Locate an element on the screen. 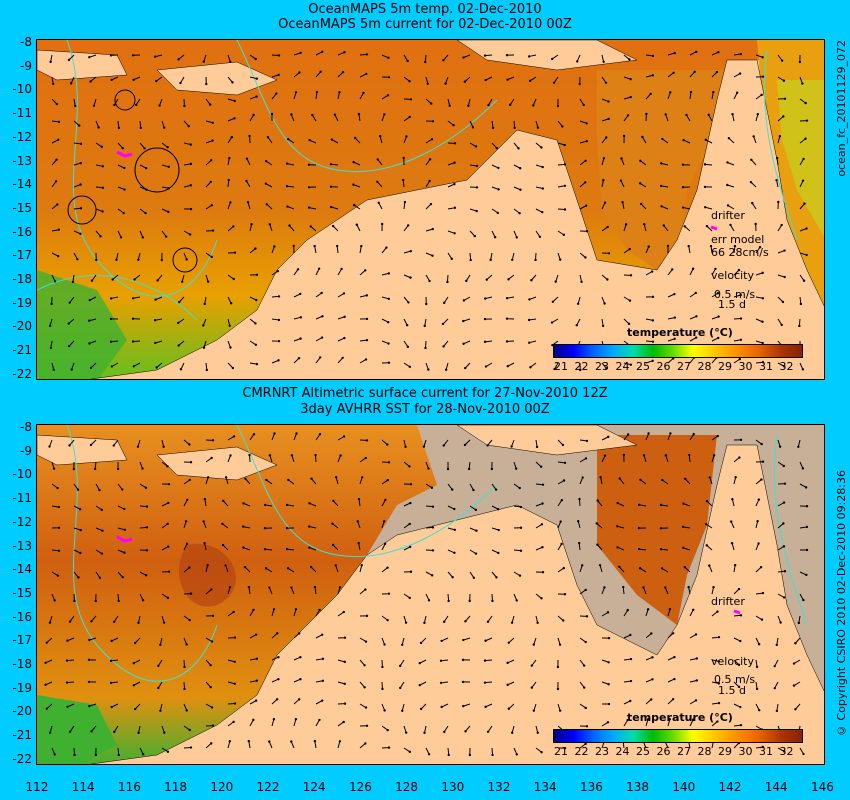  colorbar-tick-label: 26 is located at coordinates (663, 751).